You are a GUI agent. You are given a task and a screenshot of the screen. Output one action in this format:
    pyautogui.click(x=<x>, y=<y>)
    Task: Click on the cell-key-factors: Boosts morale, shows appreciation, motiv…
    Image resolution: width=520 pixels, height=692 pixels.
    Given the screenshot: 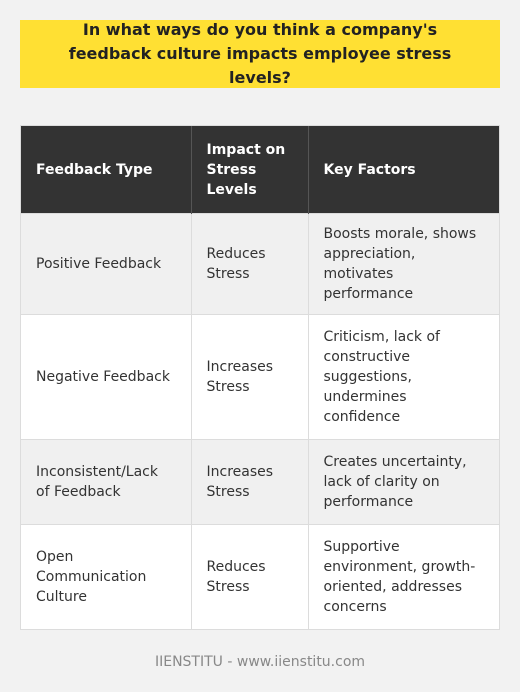 What is the action you would take?
    pyautogui.click(x=403, y=264)
    